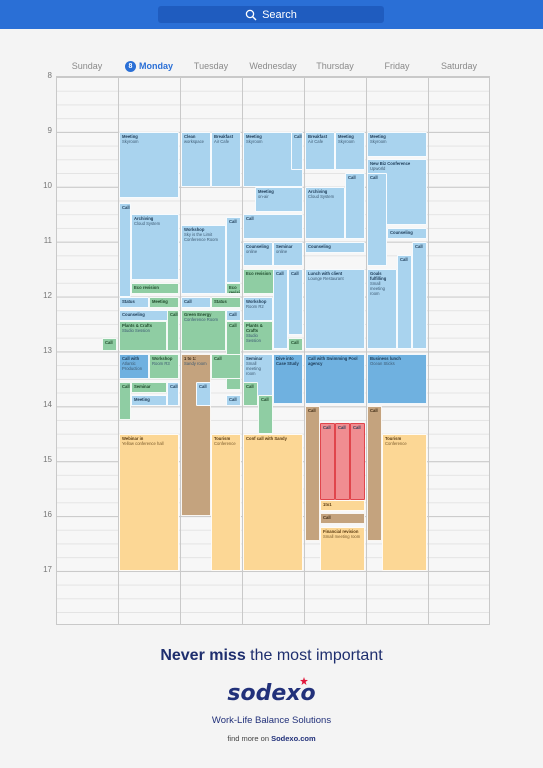 The image size is (543, 768). Describe the element at coordinates (254, 359) in the screenshot. I see `event-title: Seminar` at that location.